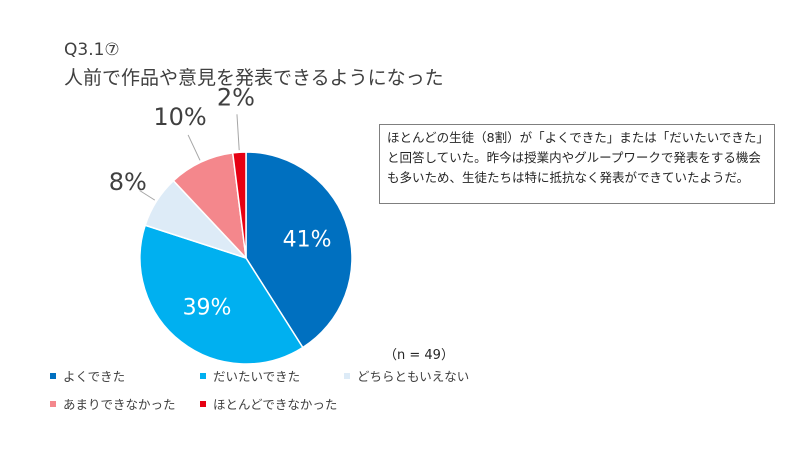 The image size is (800, 450). Describe the element at coordinates (236, 97) in the screenshot. I see `slice-label-hotondodekinakatta: 2%` at that location.